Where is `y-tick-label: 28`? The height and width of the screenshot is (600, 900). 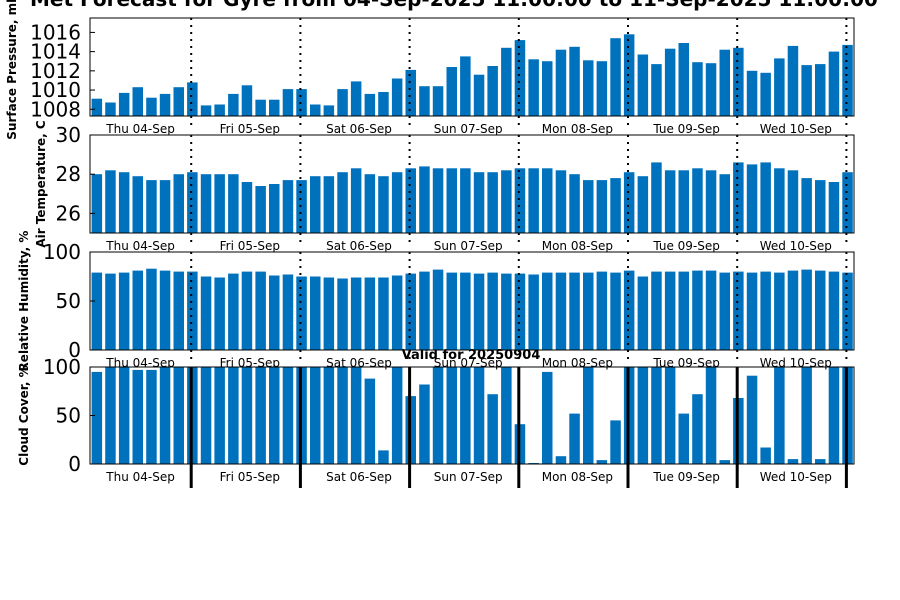
y-tick-label: 28 is located at coordinates (68, 174).